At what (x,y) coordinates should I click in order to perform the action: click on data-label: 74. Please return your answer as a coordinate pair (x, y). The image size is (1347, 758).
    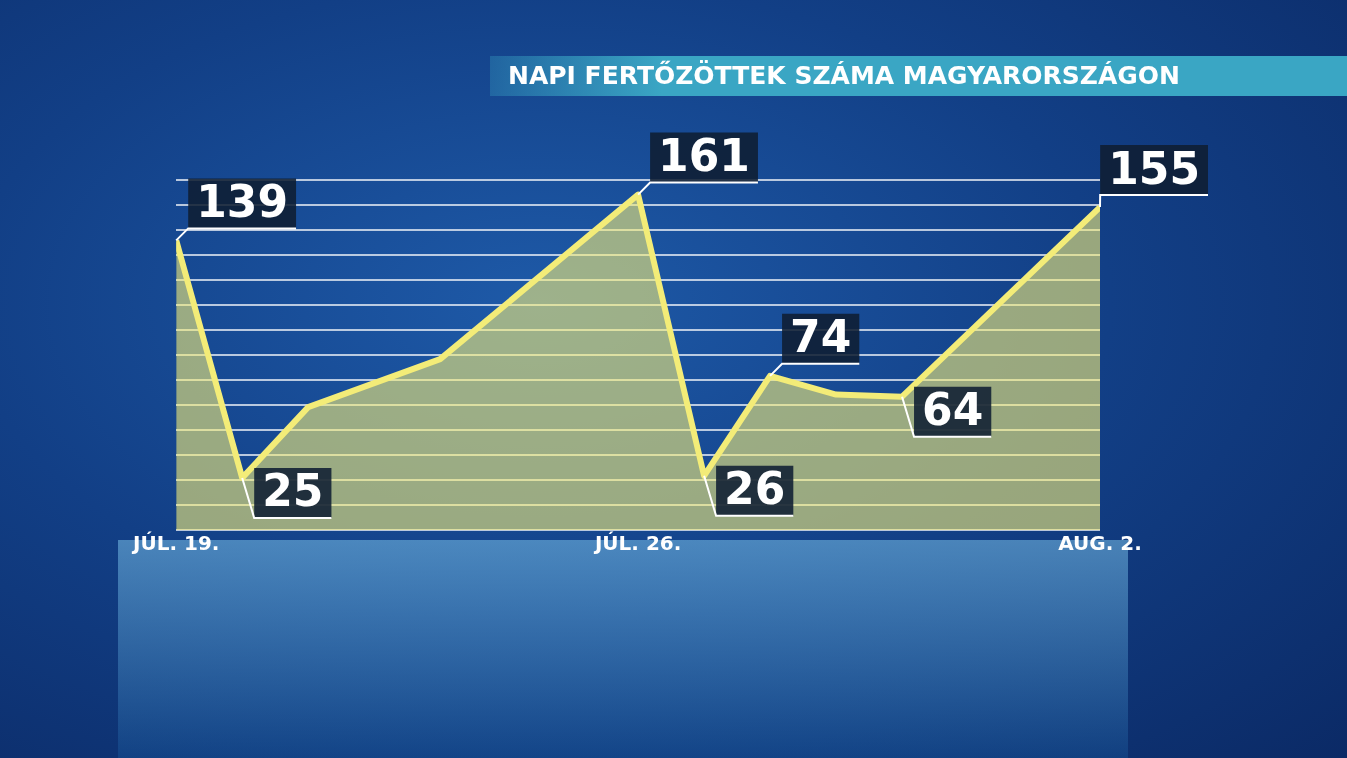
    Looking at the image, I should click on (821, 337).